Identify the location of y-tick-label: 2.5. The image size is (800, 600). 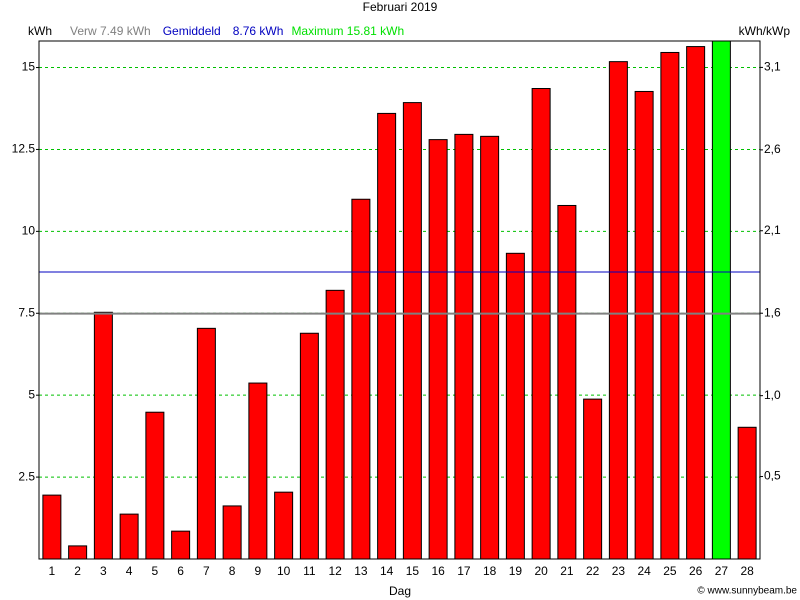
(26, 476).